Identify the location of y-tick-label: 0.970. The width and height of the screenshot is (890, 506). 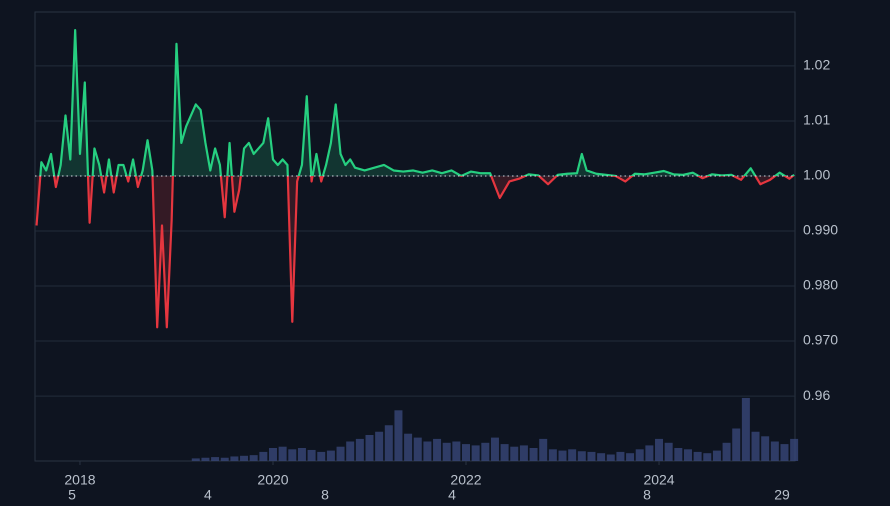
(820, 340).